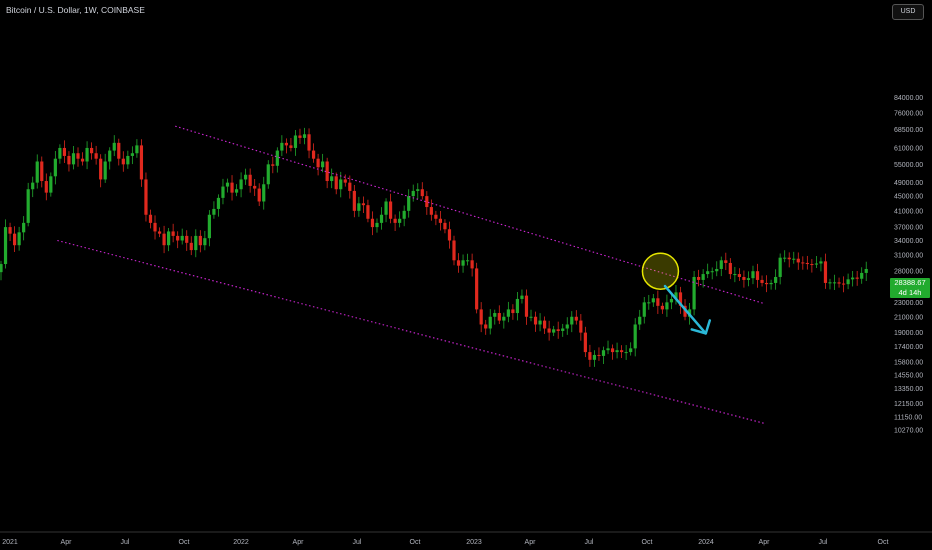 Image resolution: width=932 pixels, height=550 pixels. I want to click on y-tick-label: 45000.00, so click(908, 197).